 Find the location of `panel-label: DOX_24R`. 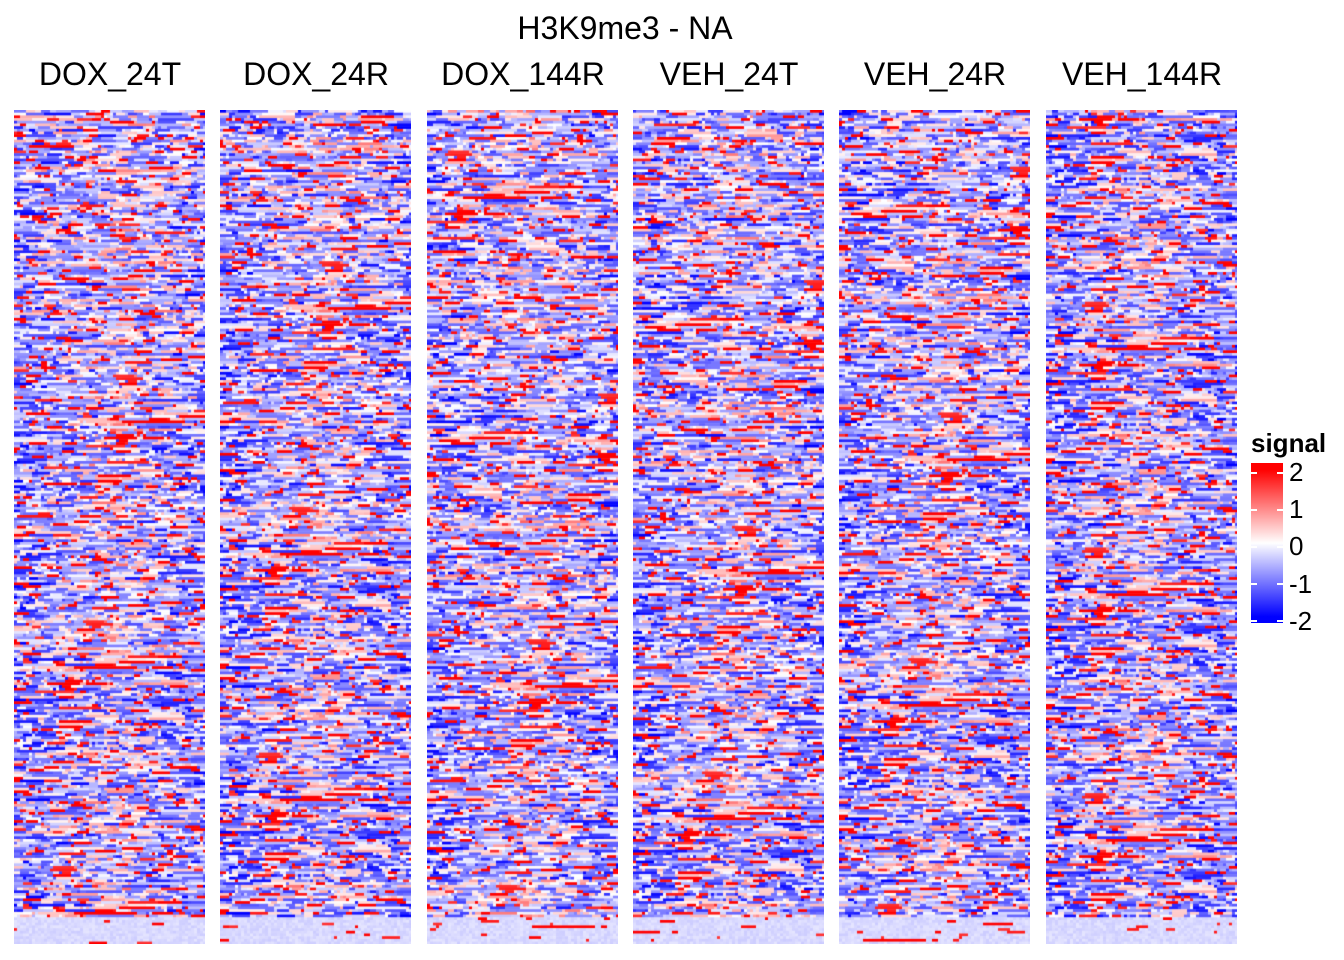

panel-label: DOX_24R is located at coordinates (316, 74).